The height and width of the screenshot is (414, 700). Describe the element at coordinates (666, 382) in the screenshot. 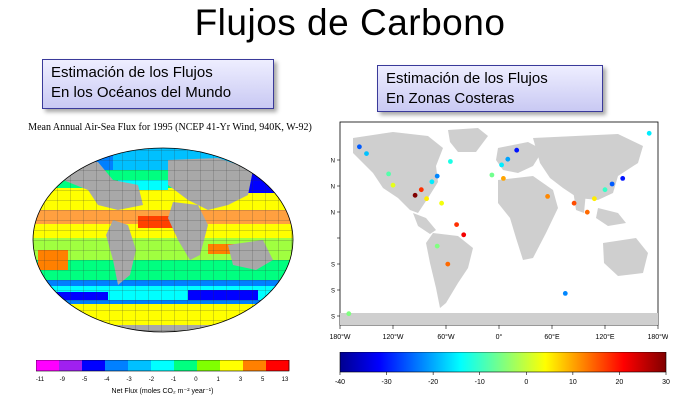

I see `colorbar-tick-label: 30` at that location.